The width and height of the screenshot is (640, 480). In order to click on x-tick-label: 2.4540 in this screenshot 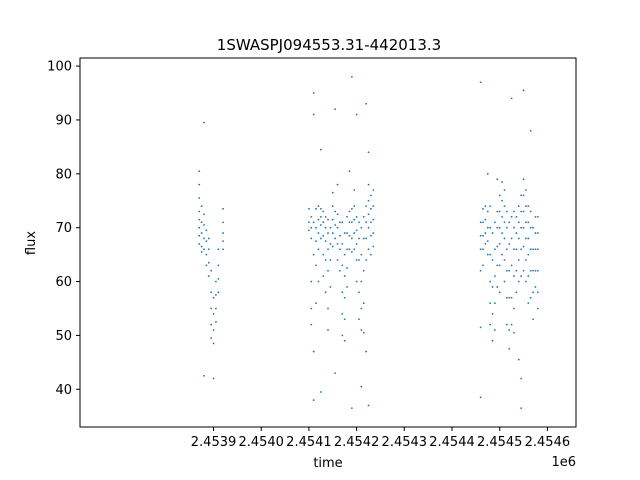, I will do `click(261, 442)`.